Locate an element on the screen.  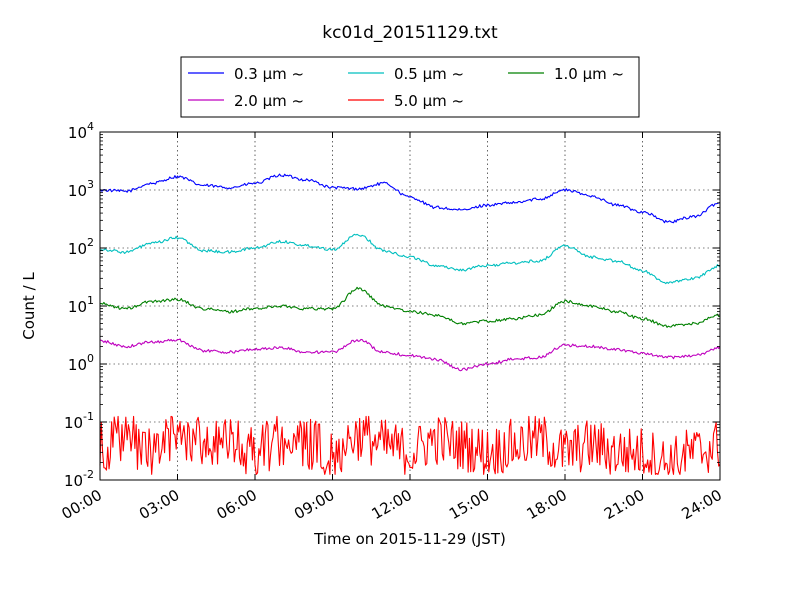
legend-frame is located at coordinates (410, 87).